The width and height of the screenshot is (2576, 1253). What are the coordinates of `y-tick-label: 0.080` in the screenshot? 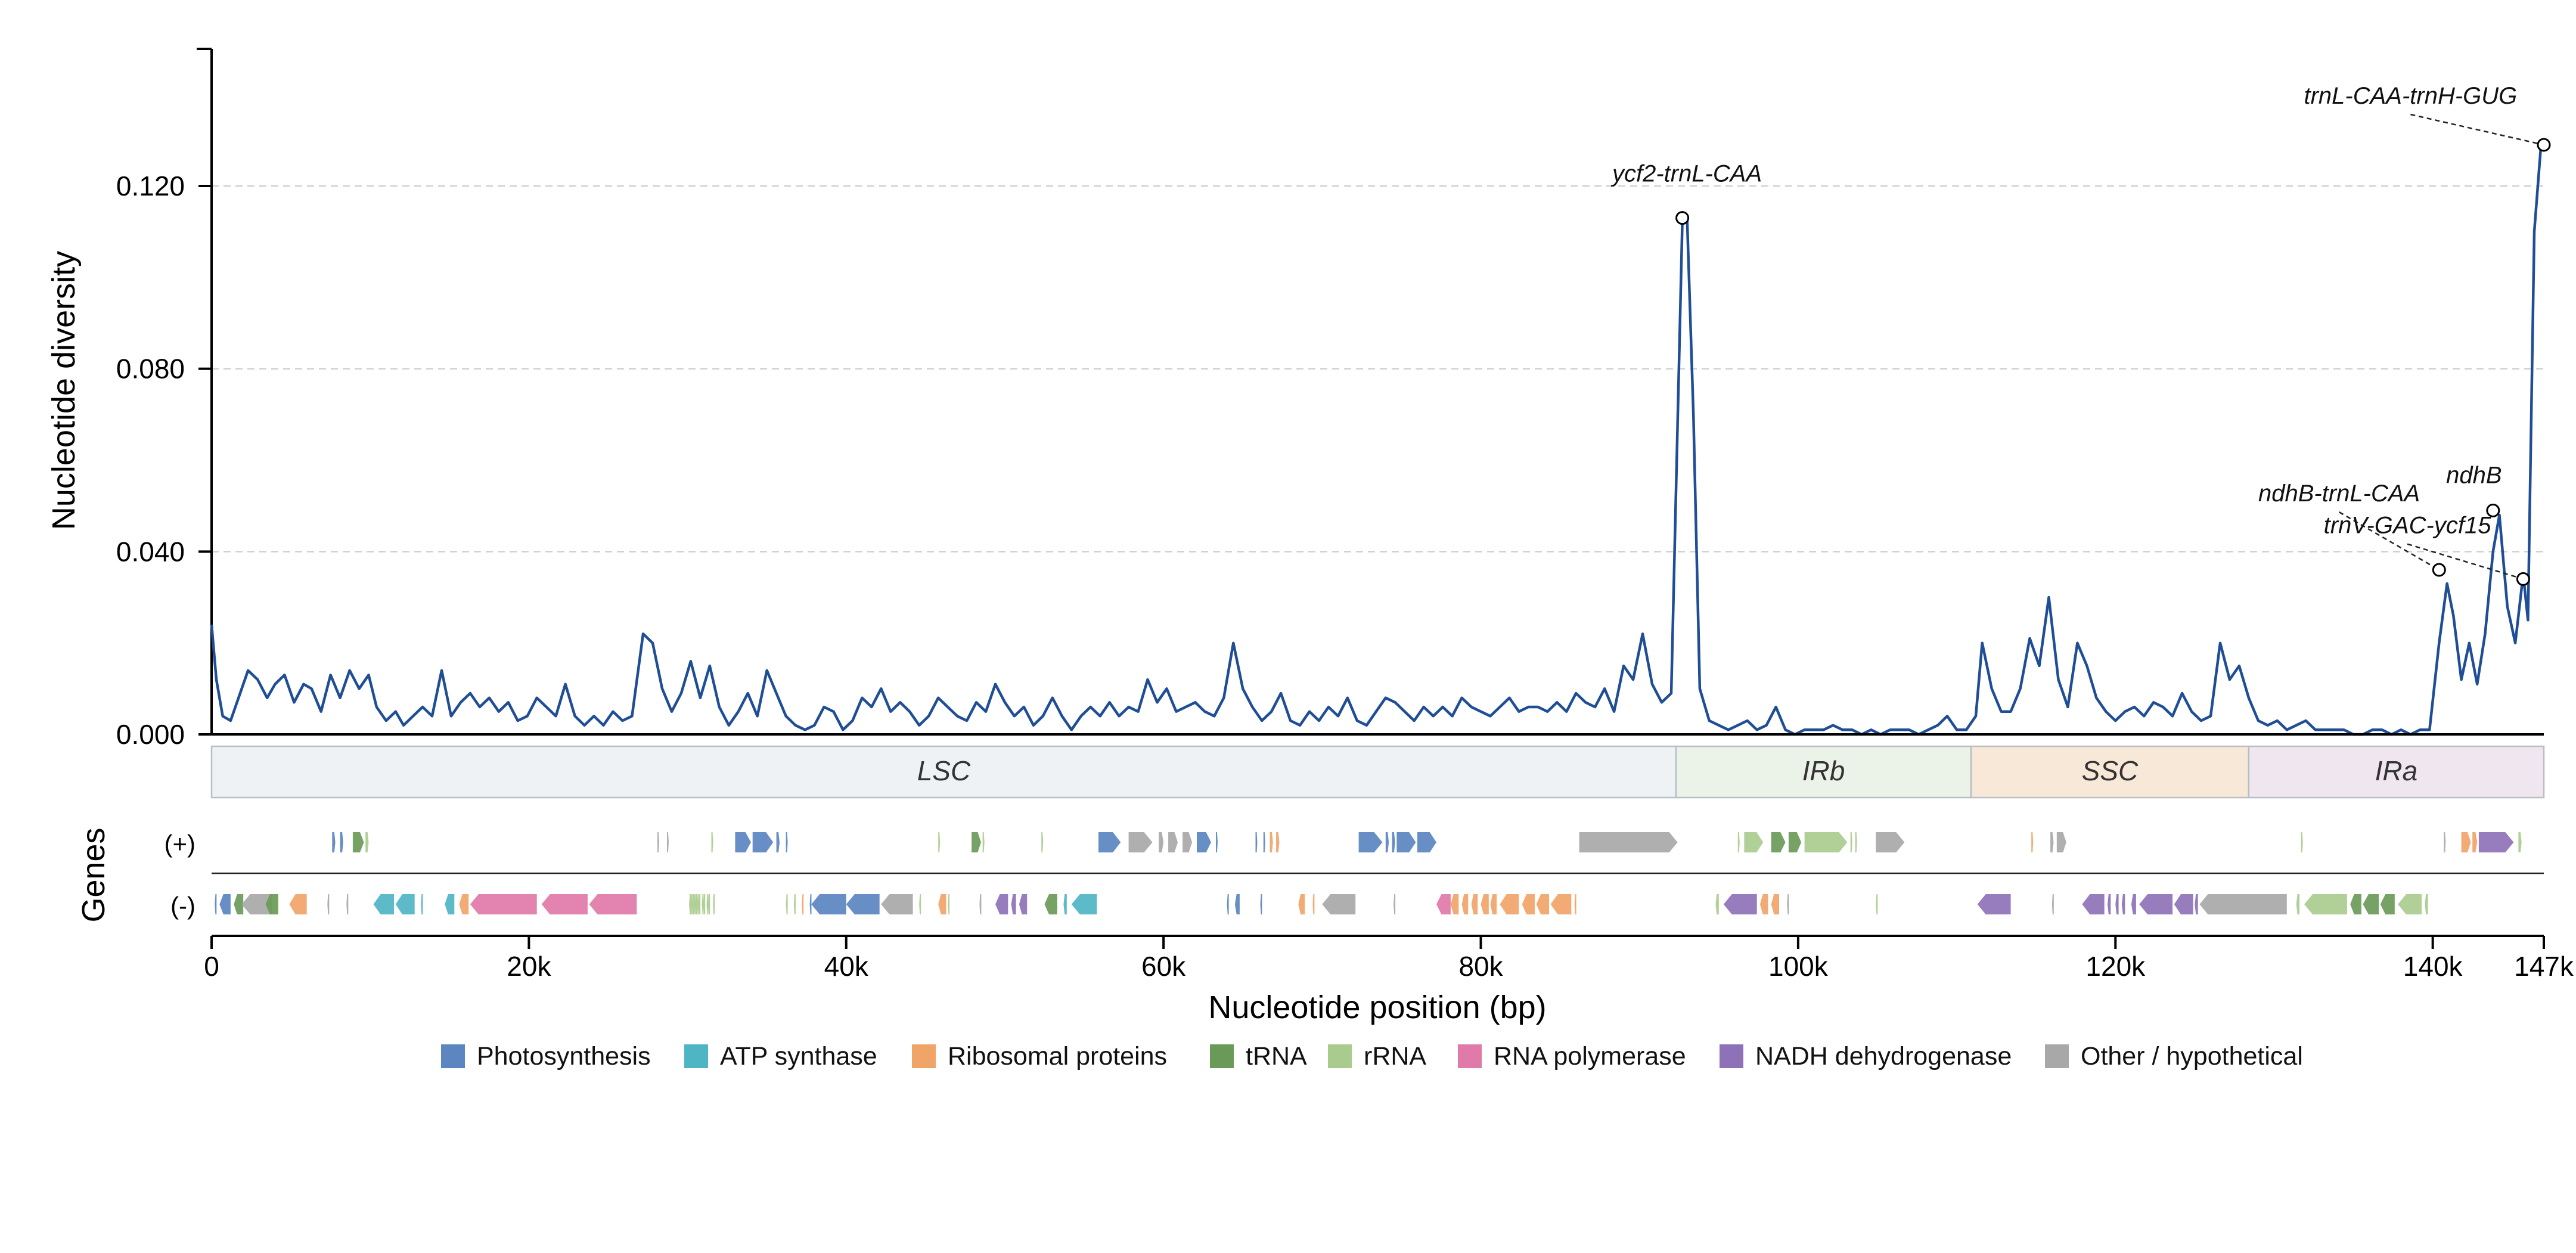 It's located at (151, 368).